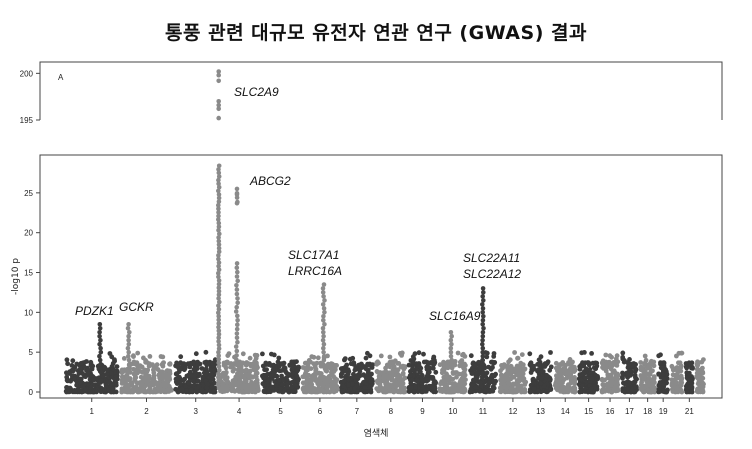 Image resolution: width=752 pixels, height=449 pixels. What do you see at coordinates (320, 411) in the screenshot?
I see `x-tick-label: 6` at bounding box center [320, 411].